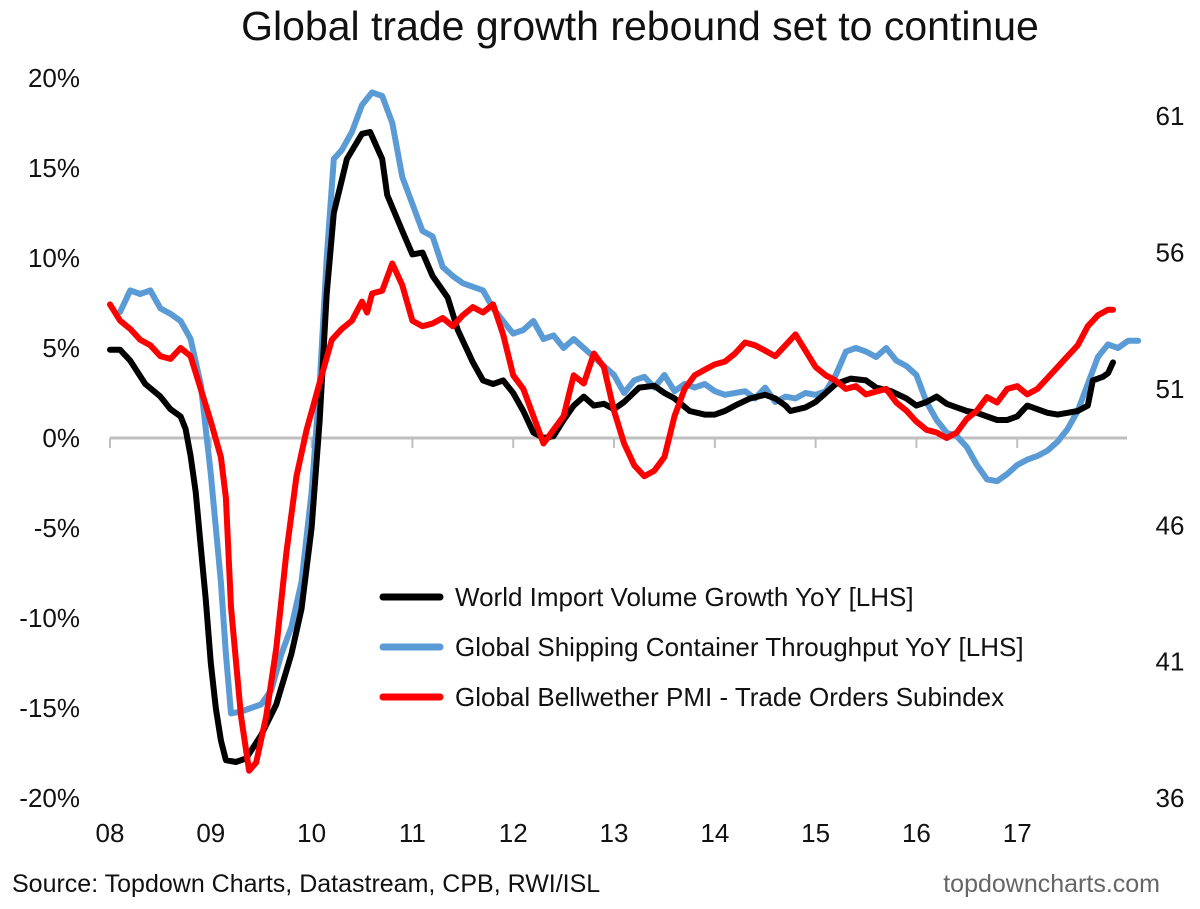  What do you see at coordinates (1170, 253) in the screenshot?
I see `right-tick-label: 56` at bounding box center [1170, 253].